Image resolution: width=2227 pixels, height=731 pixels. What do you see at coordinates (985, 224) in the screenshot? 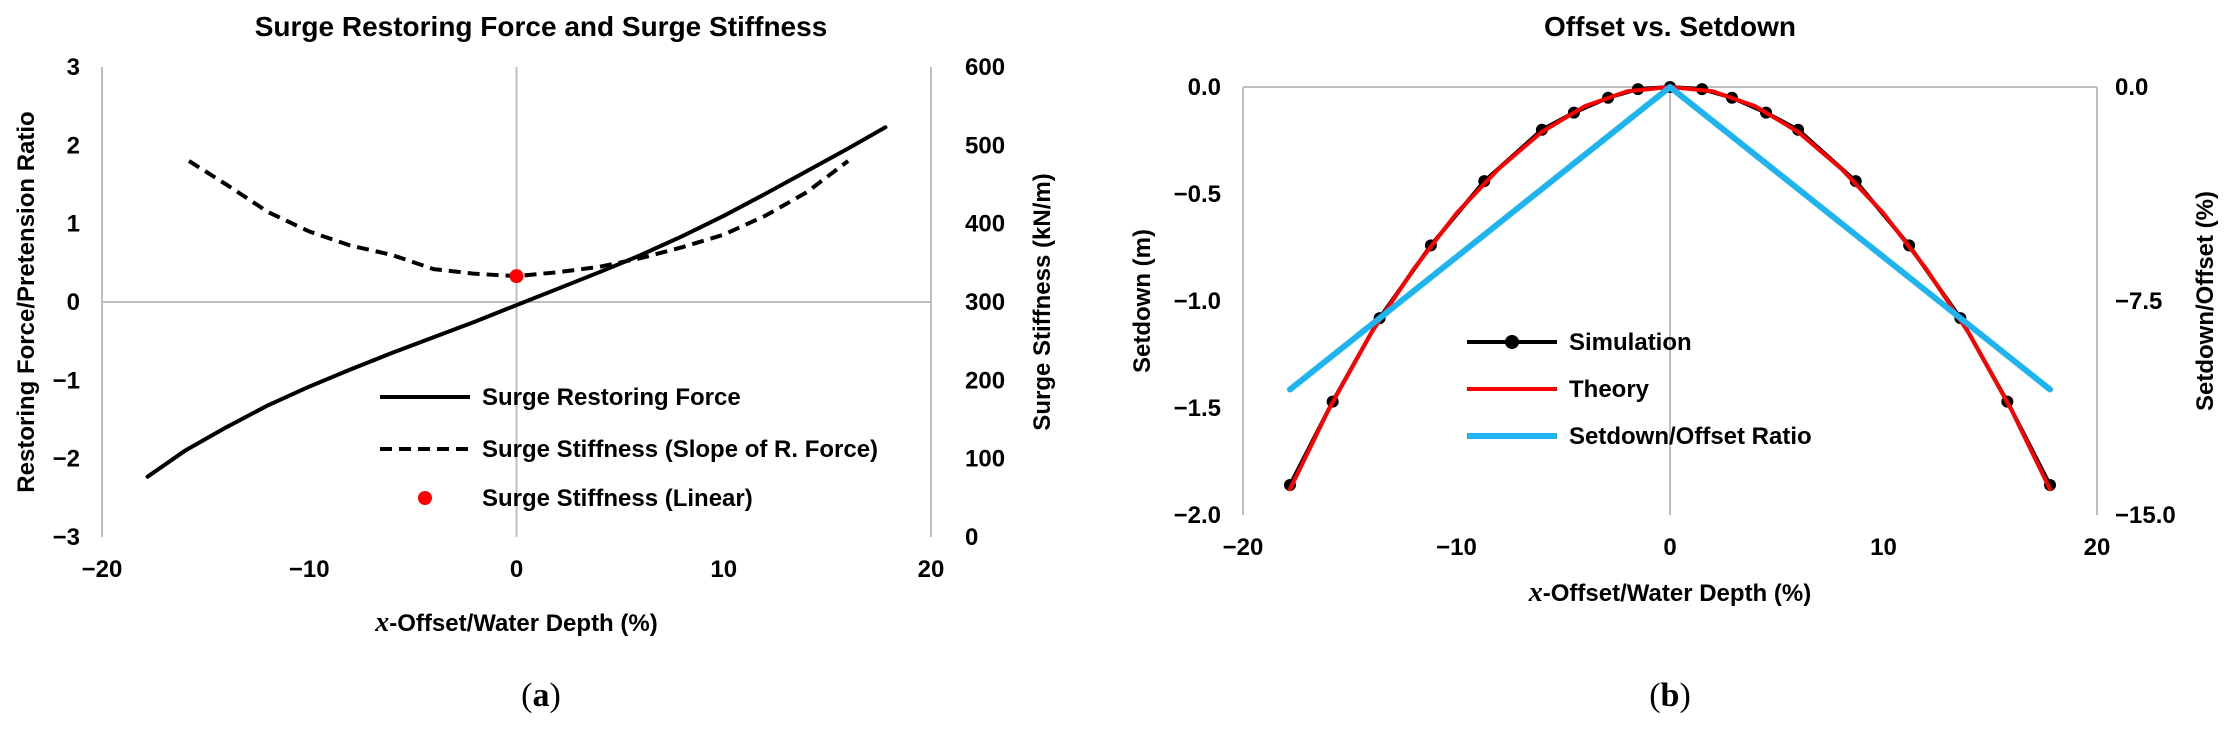
I see `y2-tick-label: 400` at bounding box center [985, 224].